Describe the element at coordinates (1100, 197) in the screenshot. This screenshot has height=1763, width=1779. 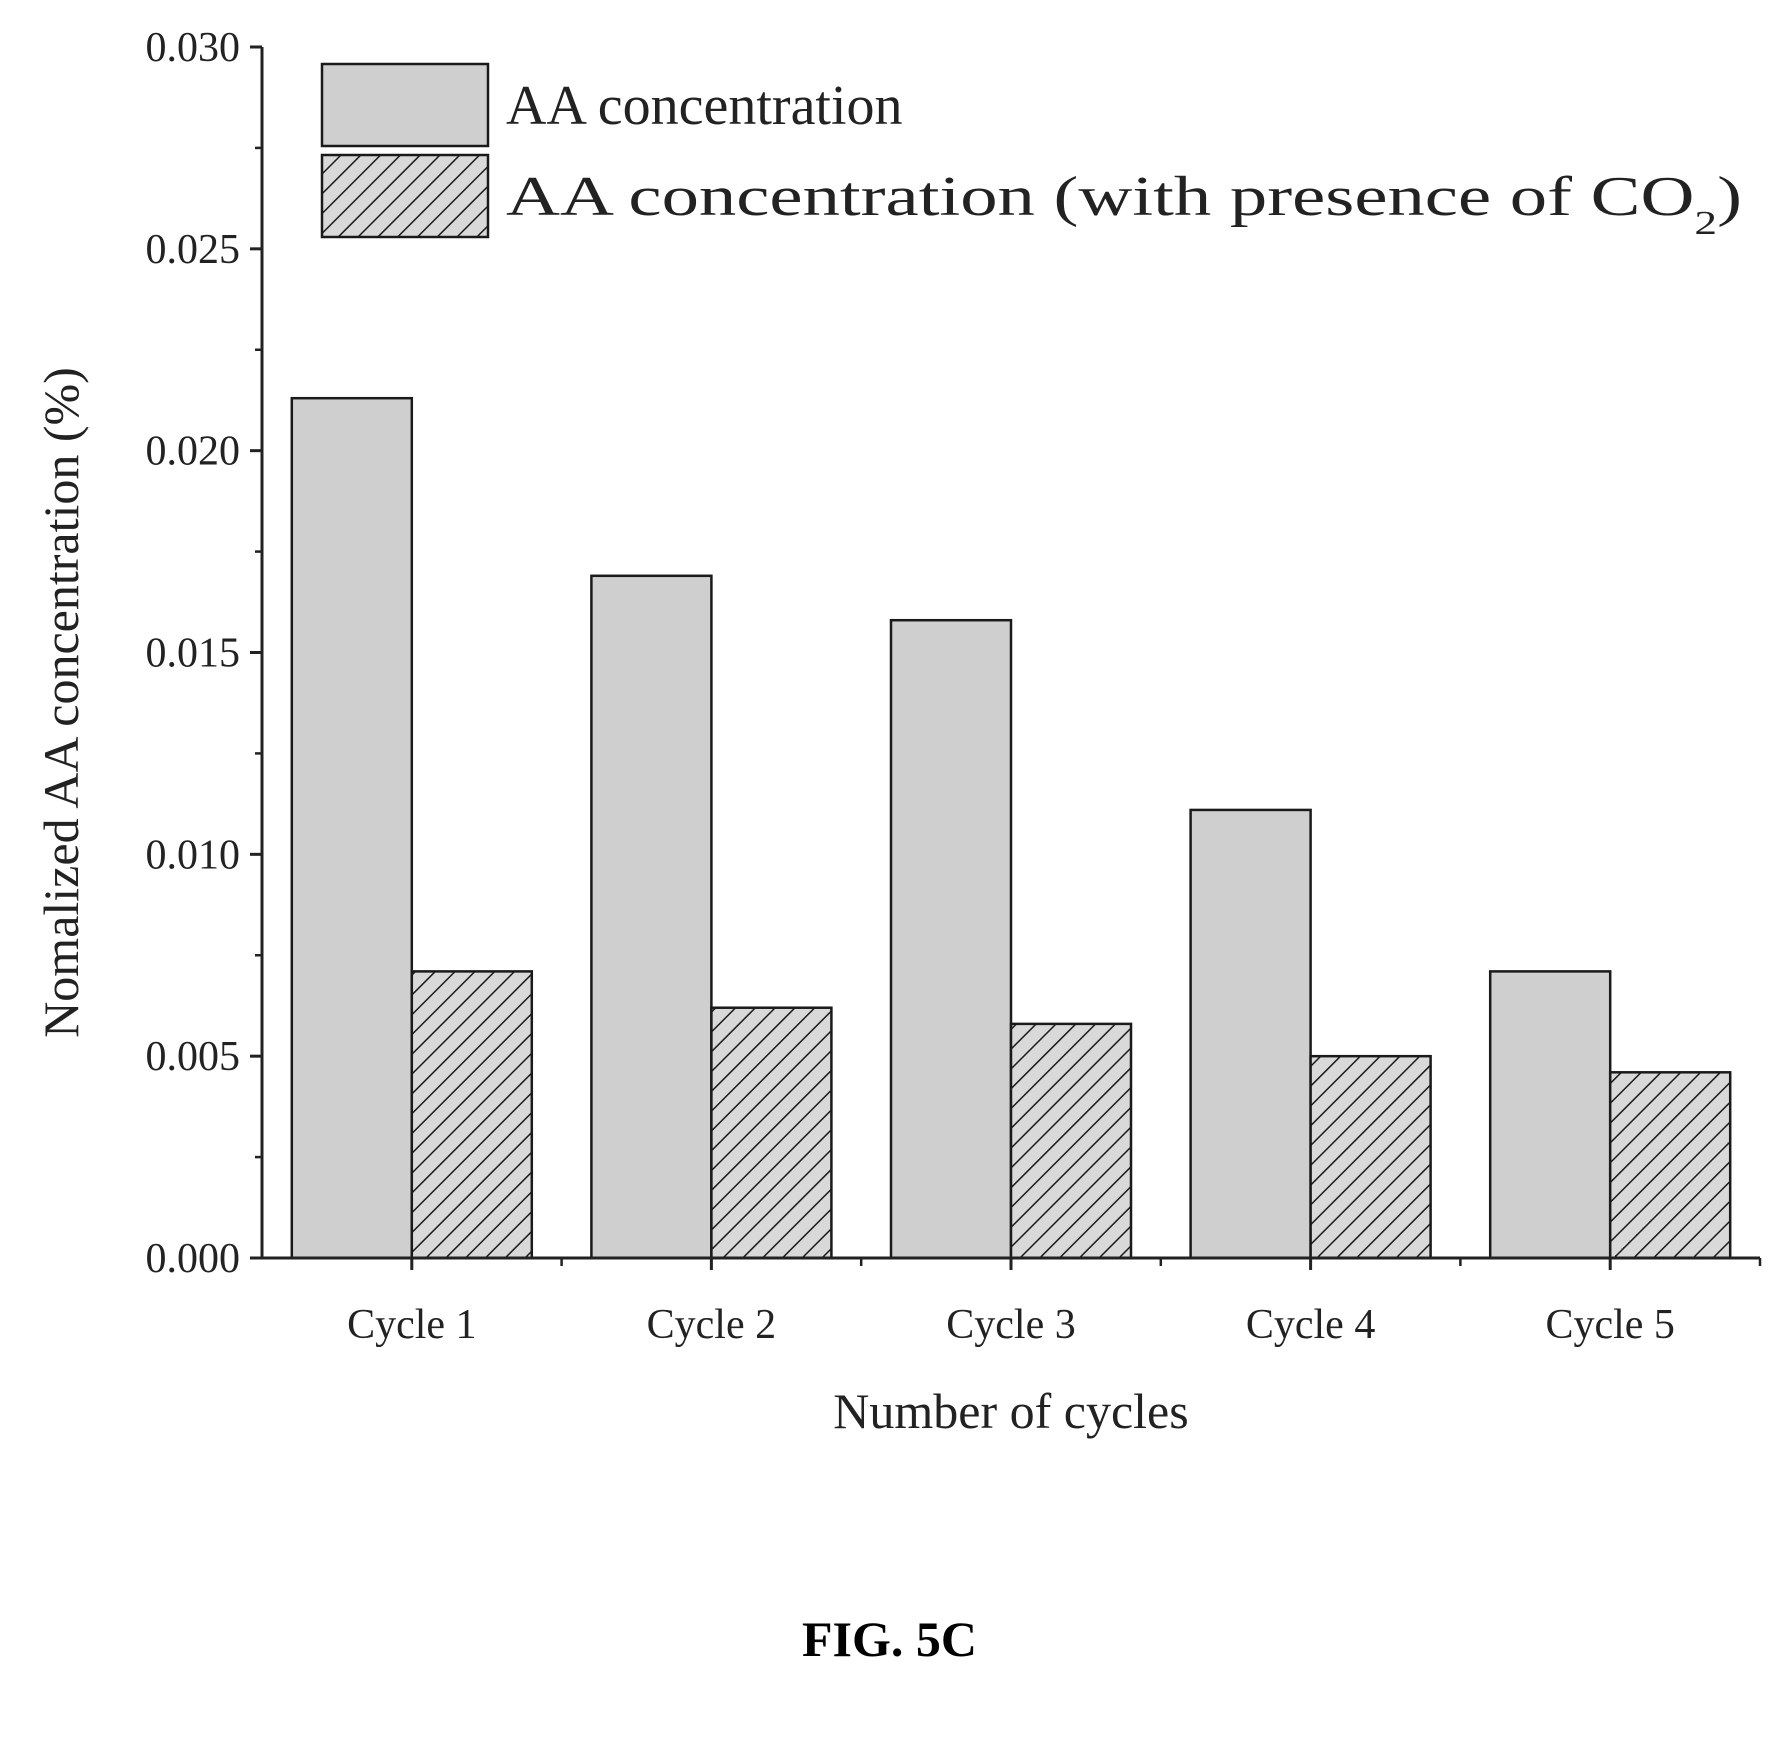
I see `legend-label-co2-main: AA concentration (with presence of CO` at that location.